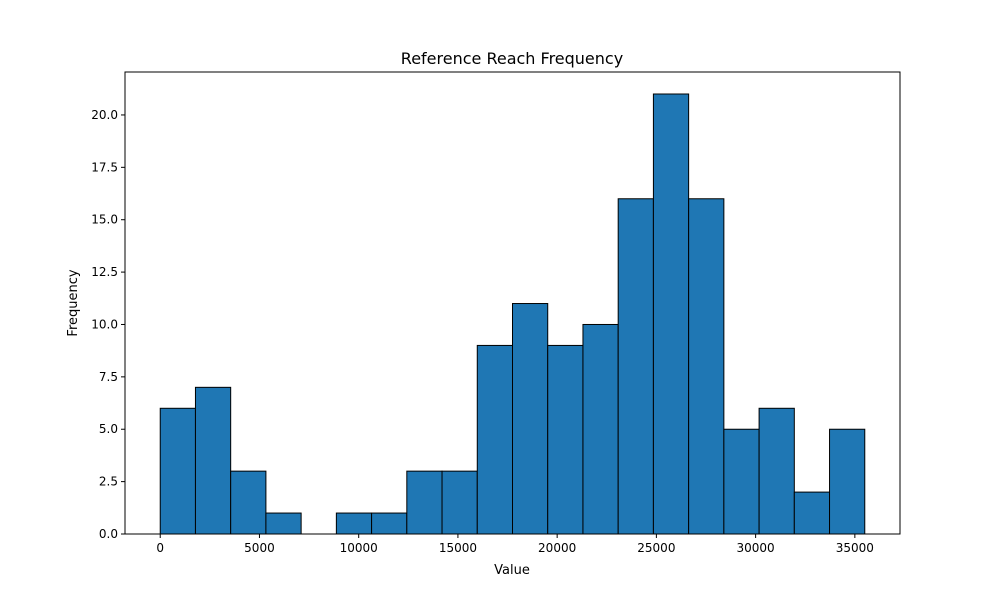  What do you see at coordinates (104, 272) in the screenshot?
I see `y-tick-label: 12.5` at bounding box center [104, 272].